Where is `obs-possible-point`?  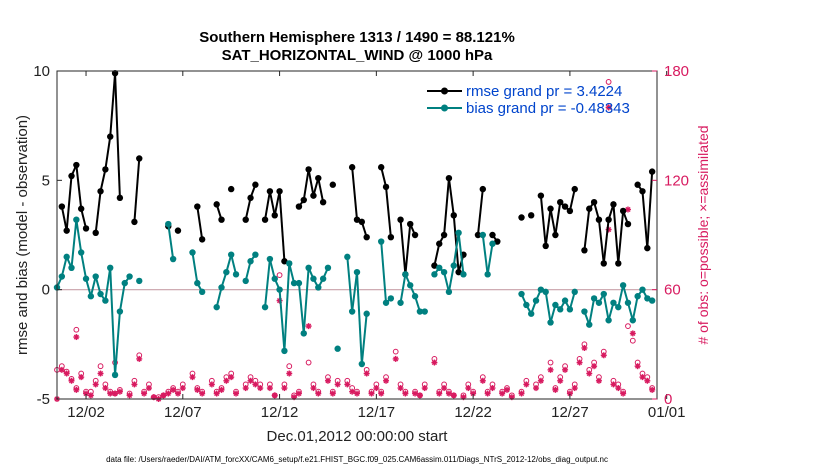
obs-possible-point is located at coordinates (76, 329).